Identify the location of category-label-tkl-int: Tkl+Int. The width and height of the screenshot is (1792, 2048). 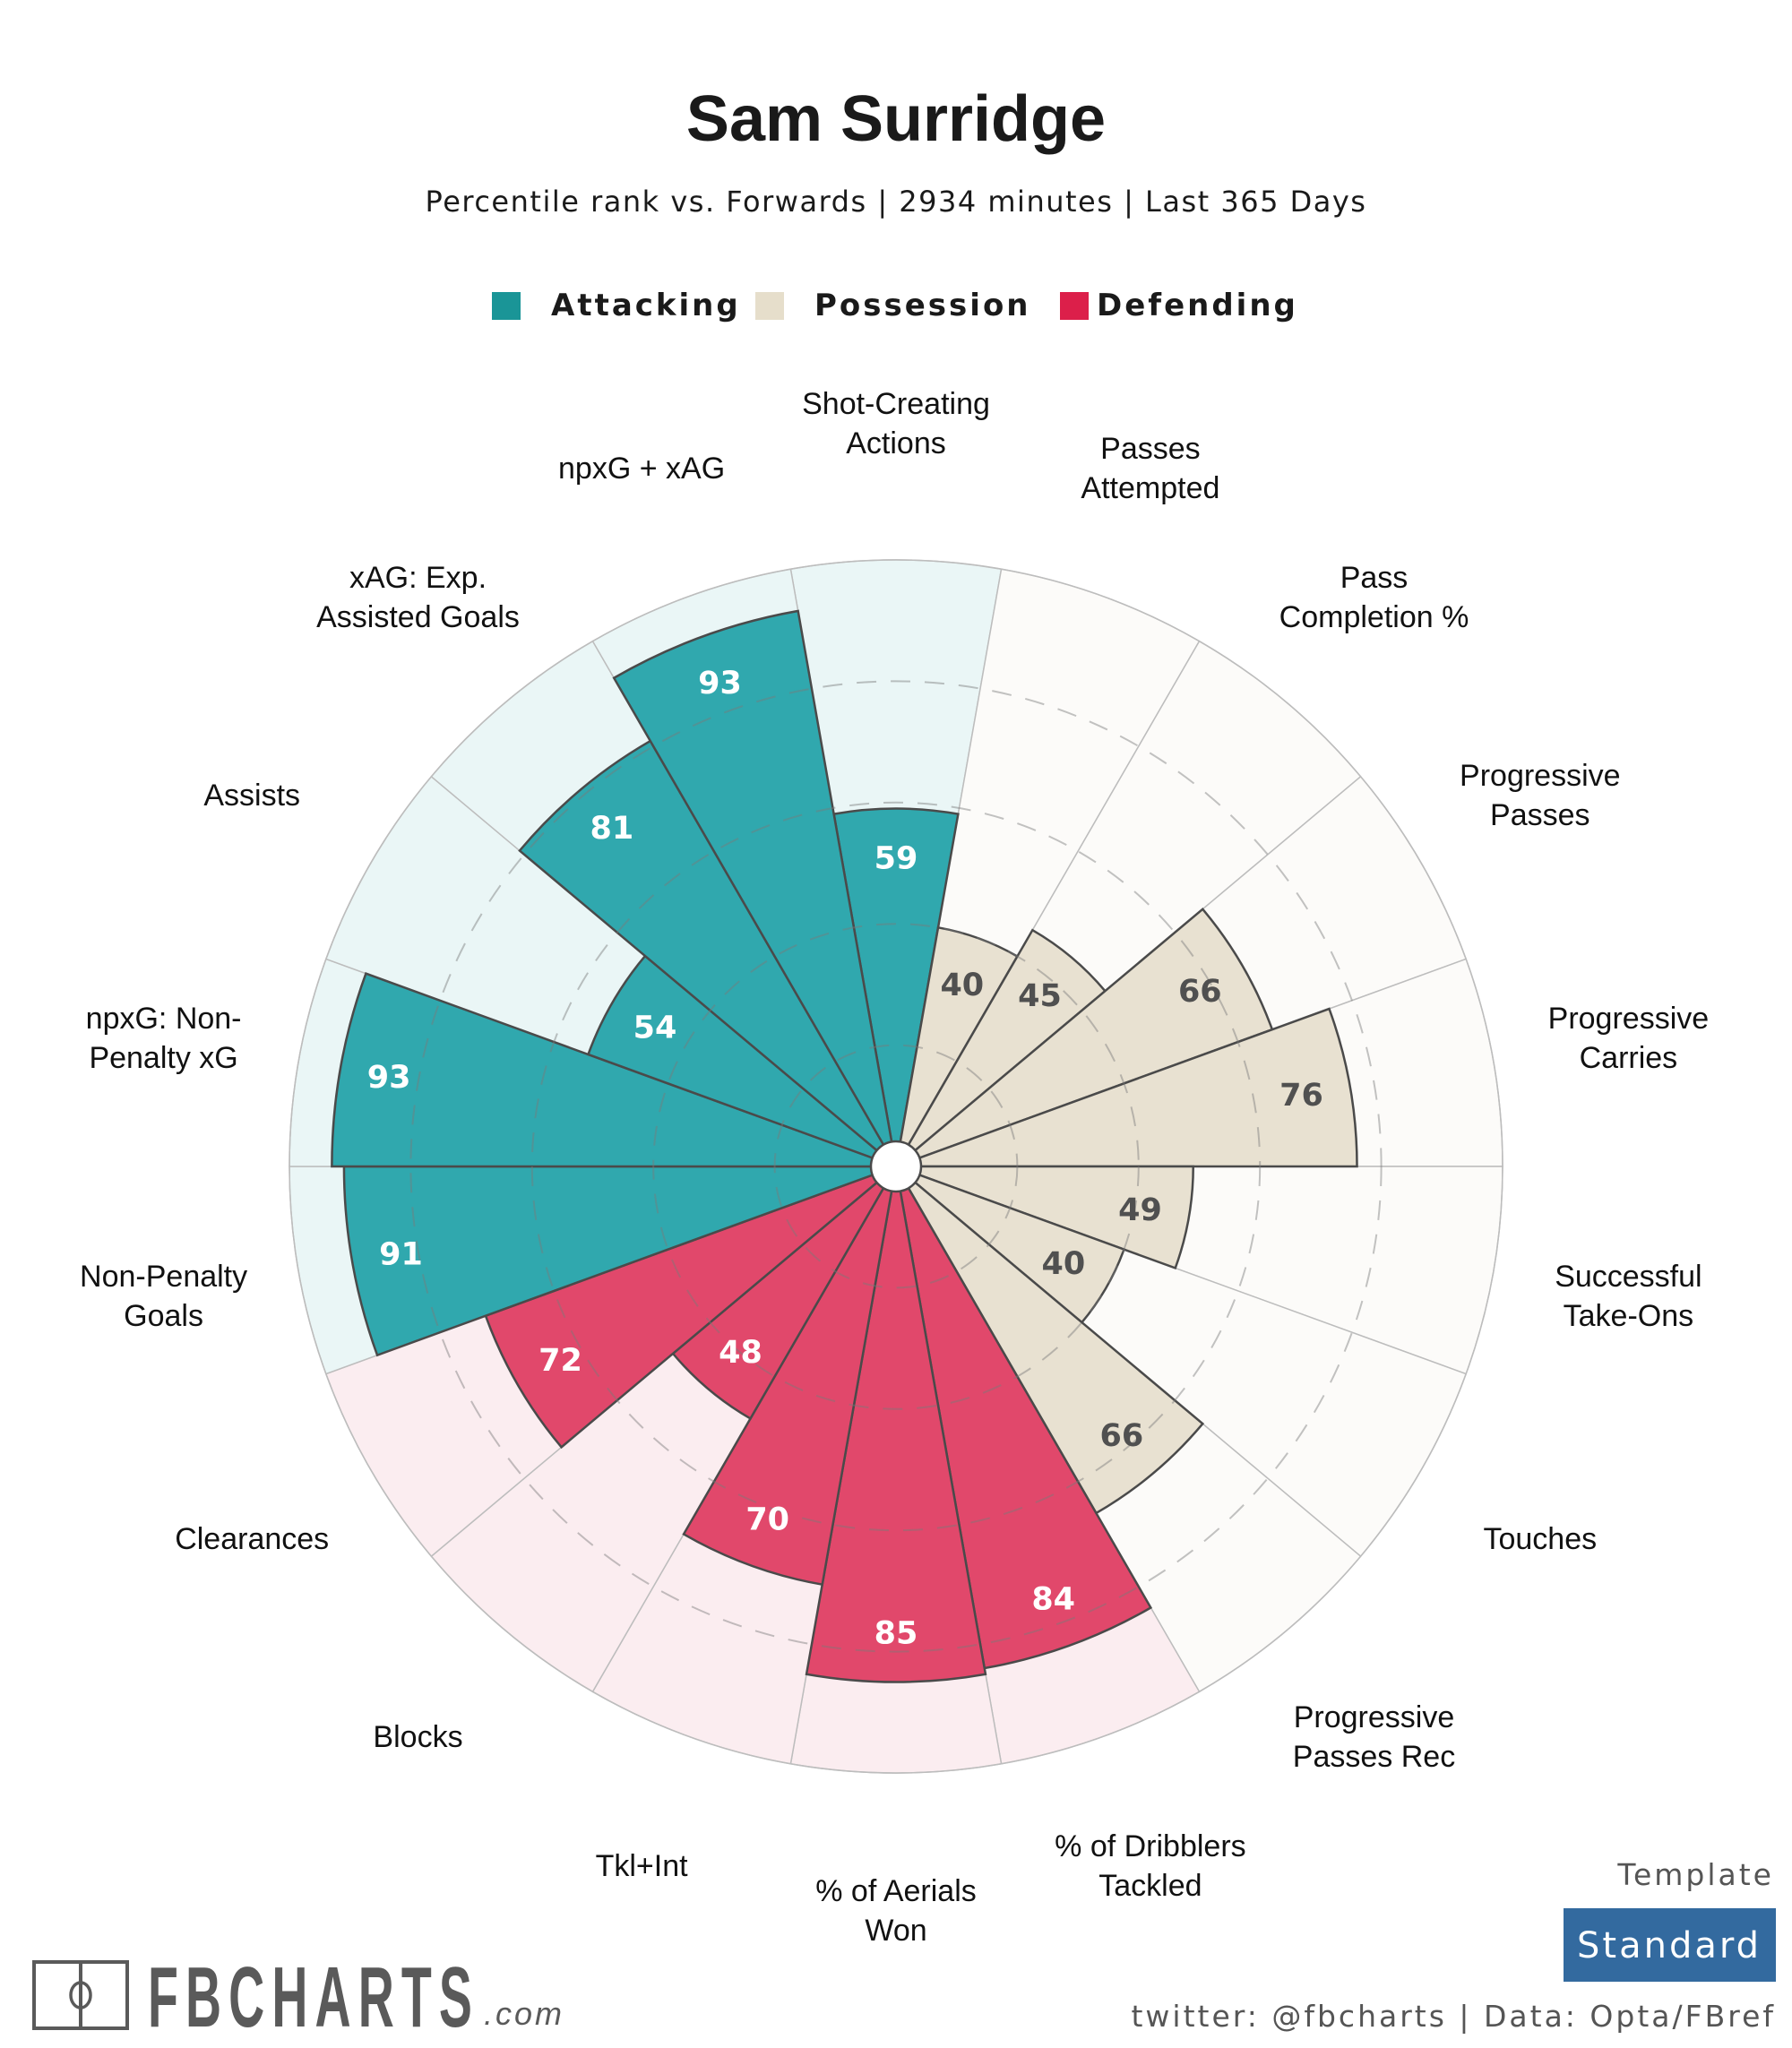
(642, 1866).